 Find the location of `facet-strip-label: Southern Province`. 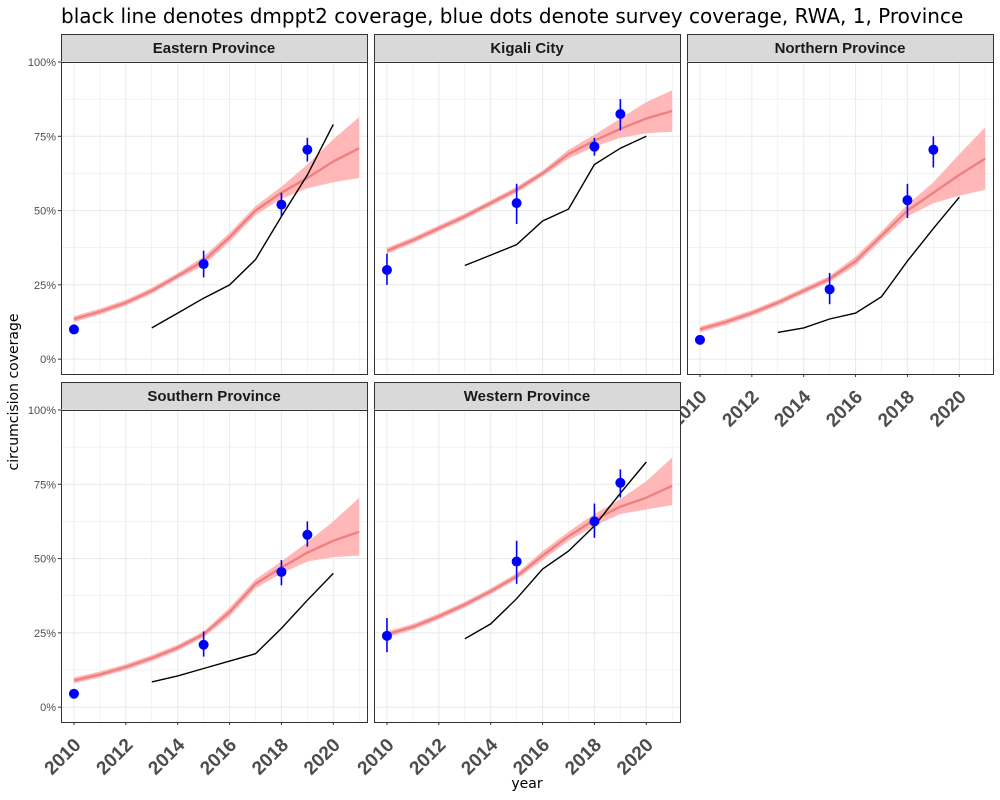

facet-strip-label: Southern Province is located at coordinates (213, 396).